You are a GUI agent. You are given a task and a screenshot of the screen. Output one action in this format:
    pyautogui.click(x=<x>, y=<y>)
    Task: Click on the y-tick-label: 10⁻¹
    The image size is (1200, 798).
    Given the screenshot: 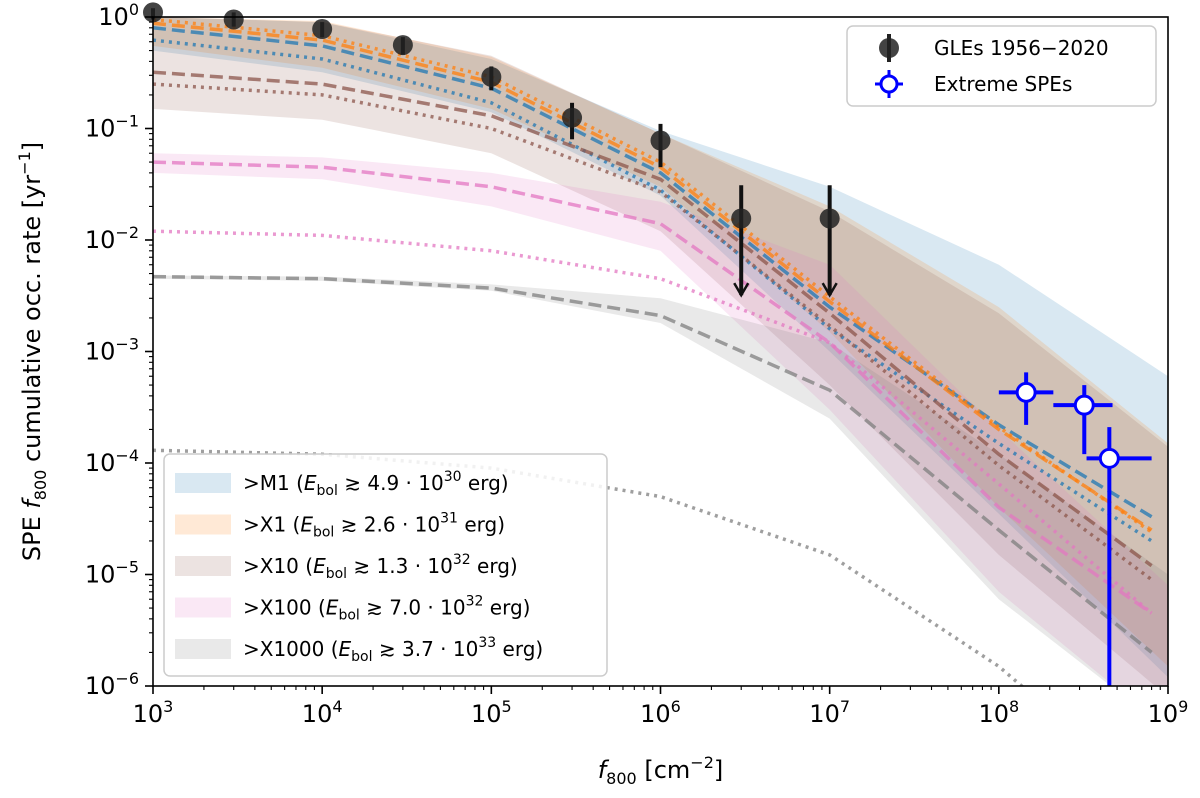 What is the action you would take?
    pyautogui.click(x=112, y=127)
    